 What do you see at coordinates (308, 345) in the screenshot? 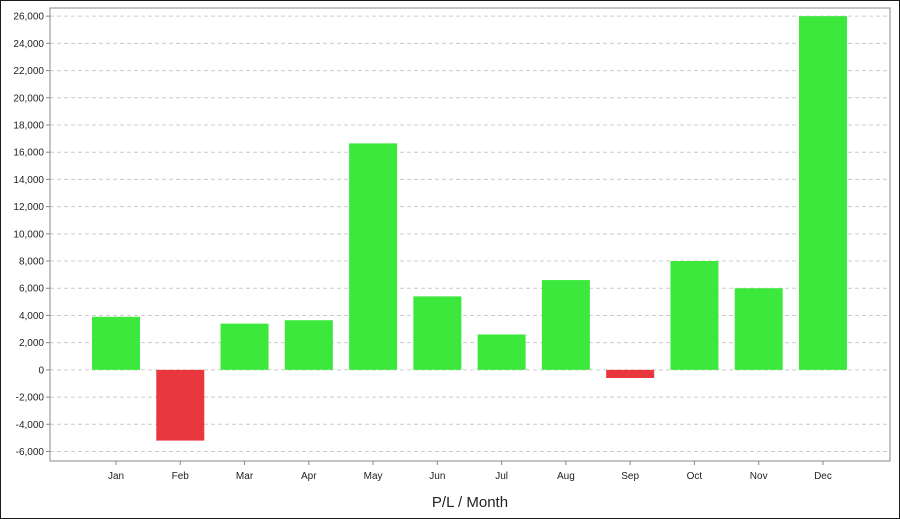
I see `bar-apr` at bounding box center [308, 345].